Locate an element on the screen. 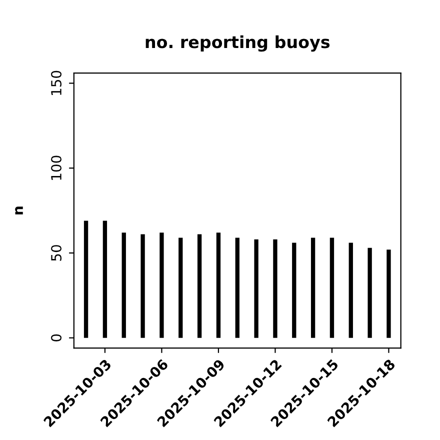 This screenshot has width=440, height=440. y-tick-label: 150 is located at coordinates (56, 82).